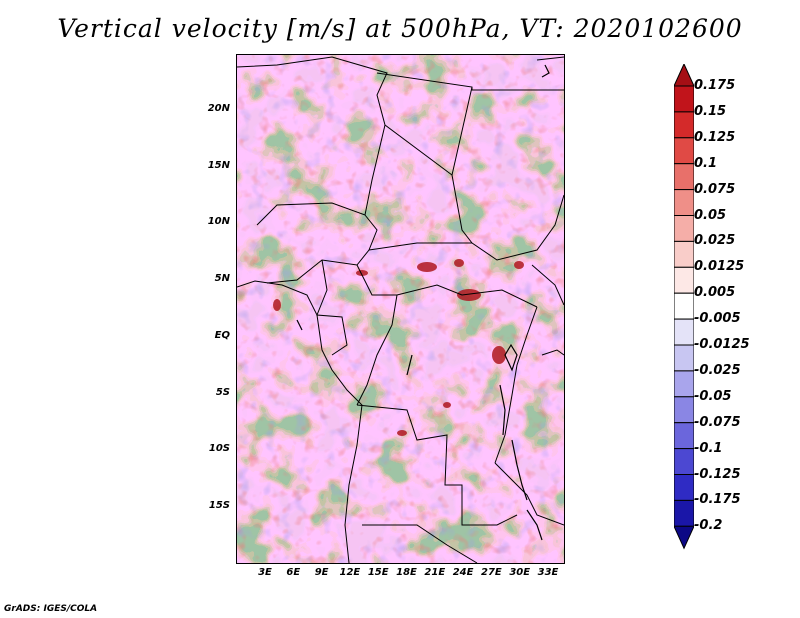 This screenshot has width=800, height=618. What do you see at coordinates (398, 347) in the screenshot?
I see `strong-updraft-cells` at bounding box center [398, 347].